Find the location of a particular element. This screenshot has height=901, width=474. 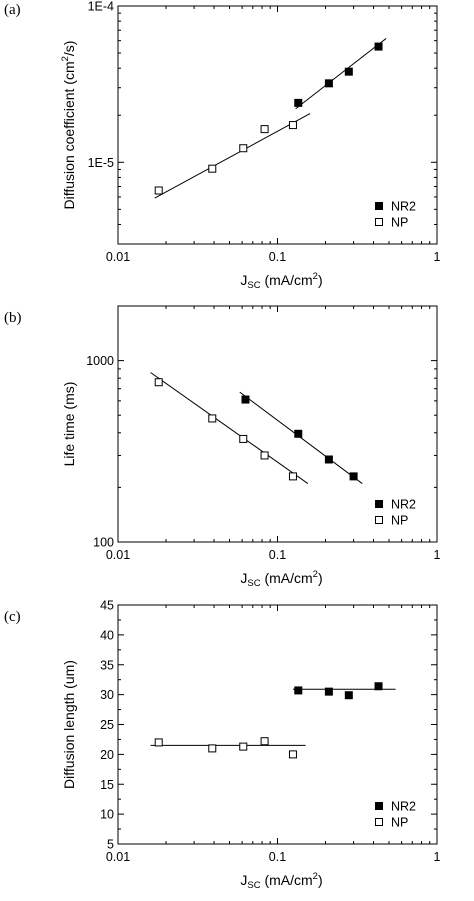

y-tick-label: 1E-4 is located at coordinates (101, 7).